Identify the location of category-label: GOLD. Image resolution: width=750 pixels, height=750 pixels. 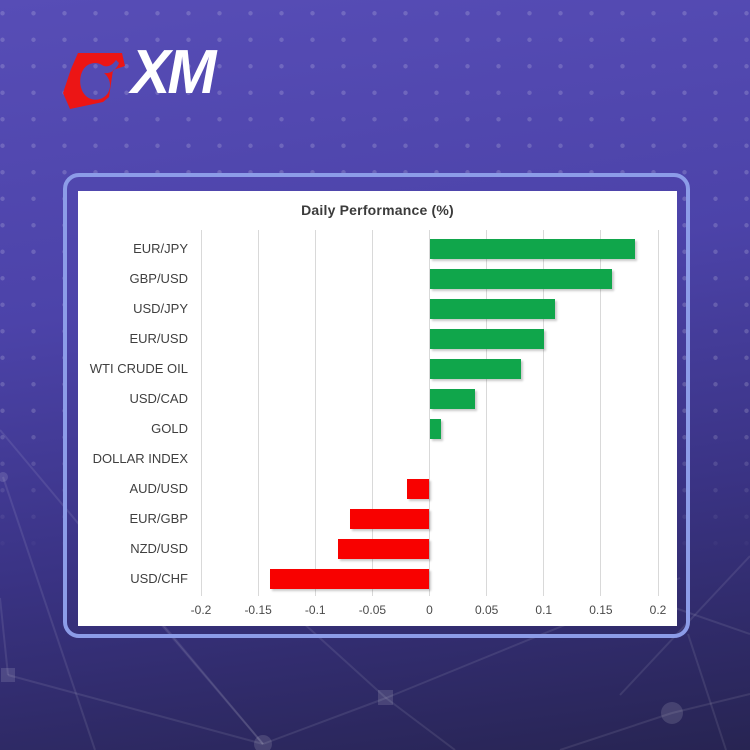
(169, 428).